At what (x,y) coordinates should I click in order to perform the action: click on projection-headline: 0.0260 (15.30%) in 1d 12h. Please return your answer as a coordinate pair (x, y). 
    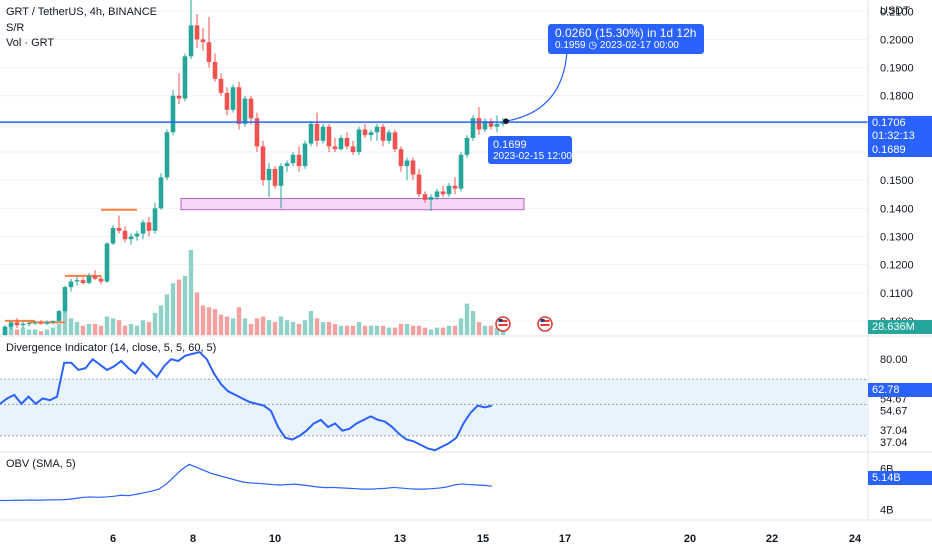
    Looking at the image, I should click on (626, 33).